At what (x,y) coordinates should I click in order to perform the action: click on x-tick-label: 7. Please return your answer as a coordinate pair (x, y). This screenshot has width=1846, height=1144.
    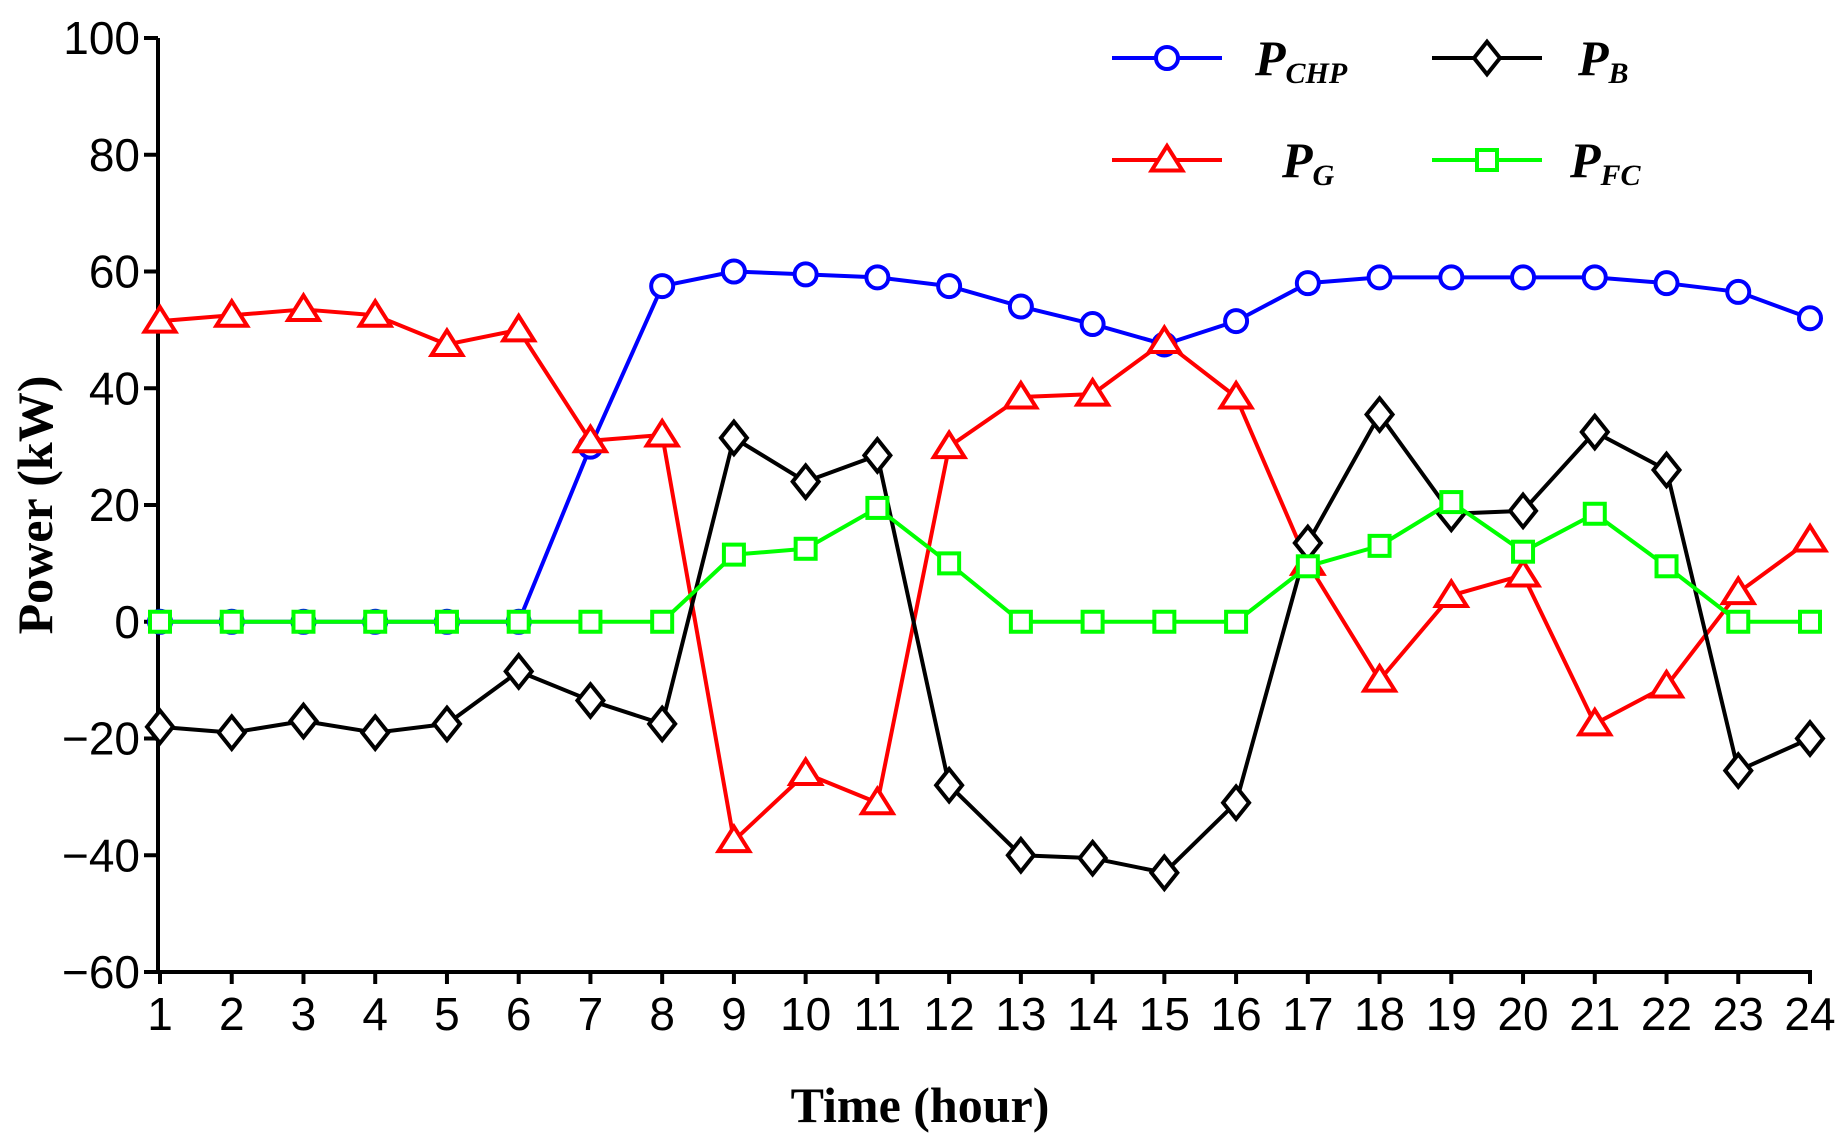
    Looking at the image, I should click on (591, 1014).